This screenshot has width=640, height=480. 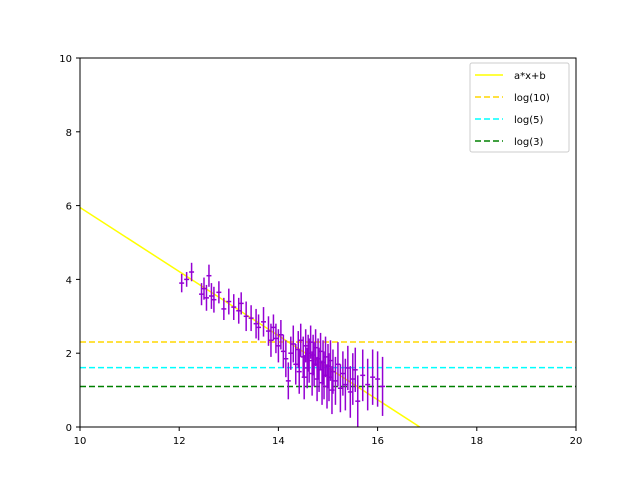 What do you see at coordinates (69, 280) in the screenshot?
I see `y-tick-label: 4` at bounding box center [69, 280].